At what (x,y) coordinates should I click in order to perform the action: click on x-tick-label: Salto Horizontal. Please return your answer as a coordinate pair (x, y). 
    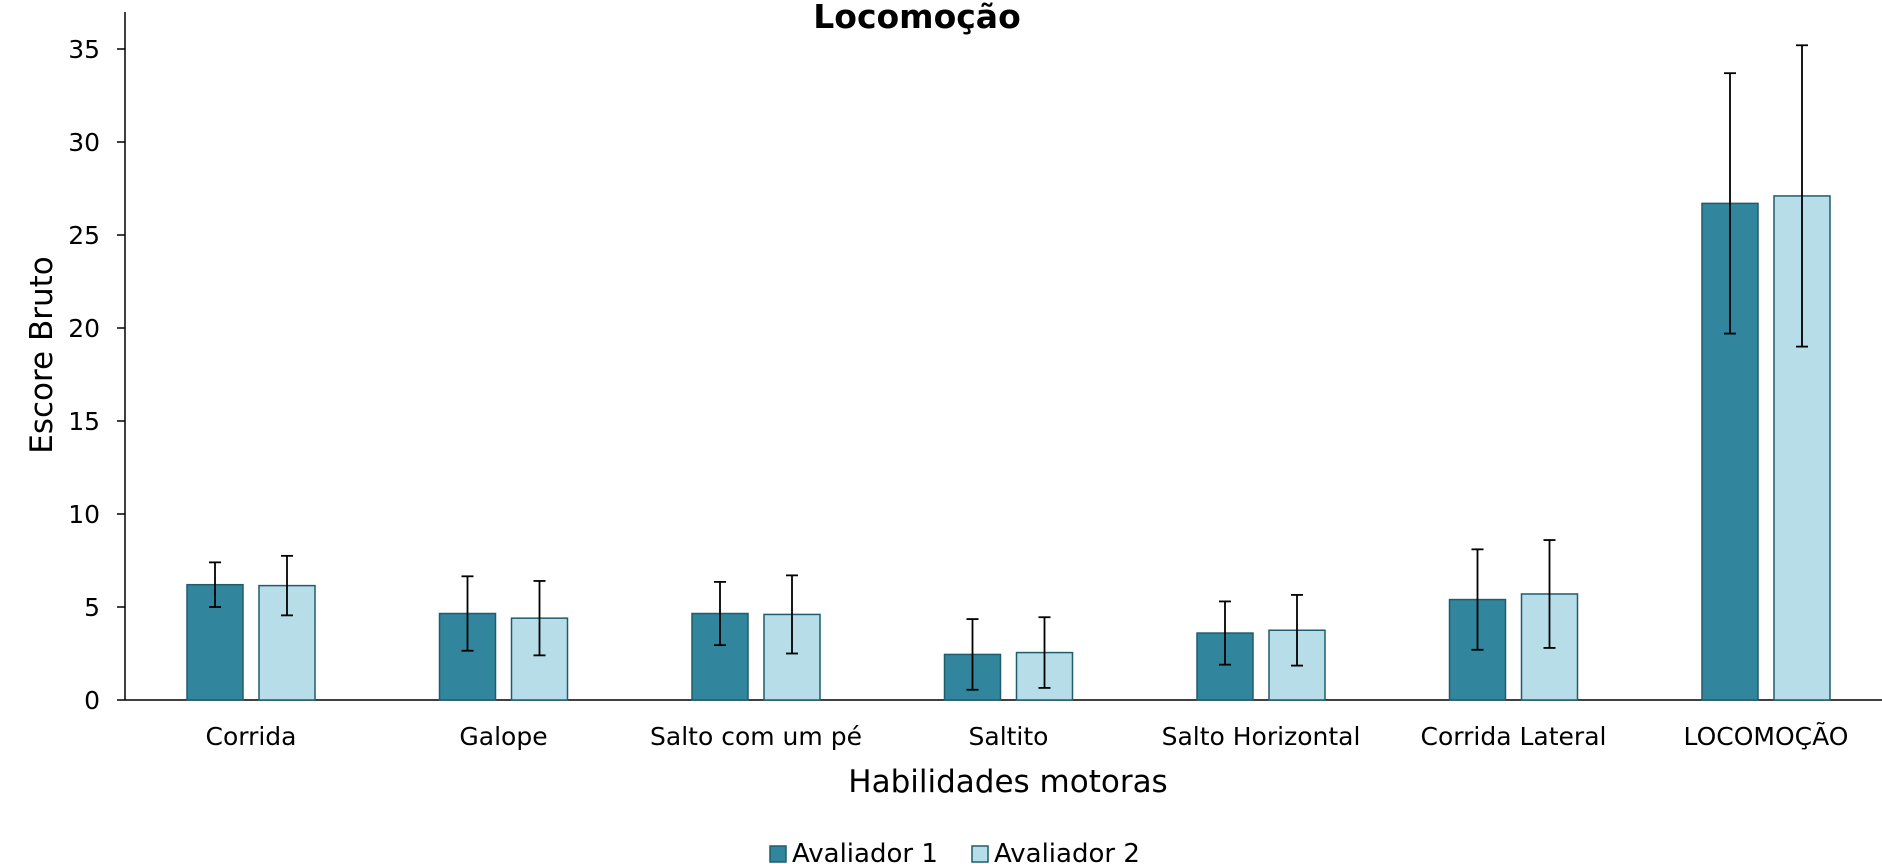
    Looking at the image, I should click on (1261, 736).